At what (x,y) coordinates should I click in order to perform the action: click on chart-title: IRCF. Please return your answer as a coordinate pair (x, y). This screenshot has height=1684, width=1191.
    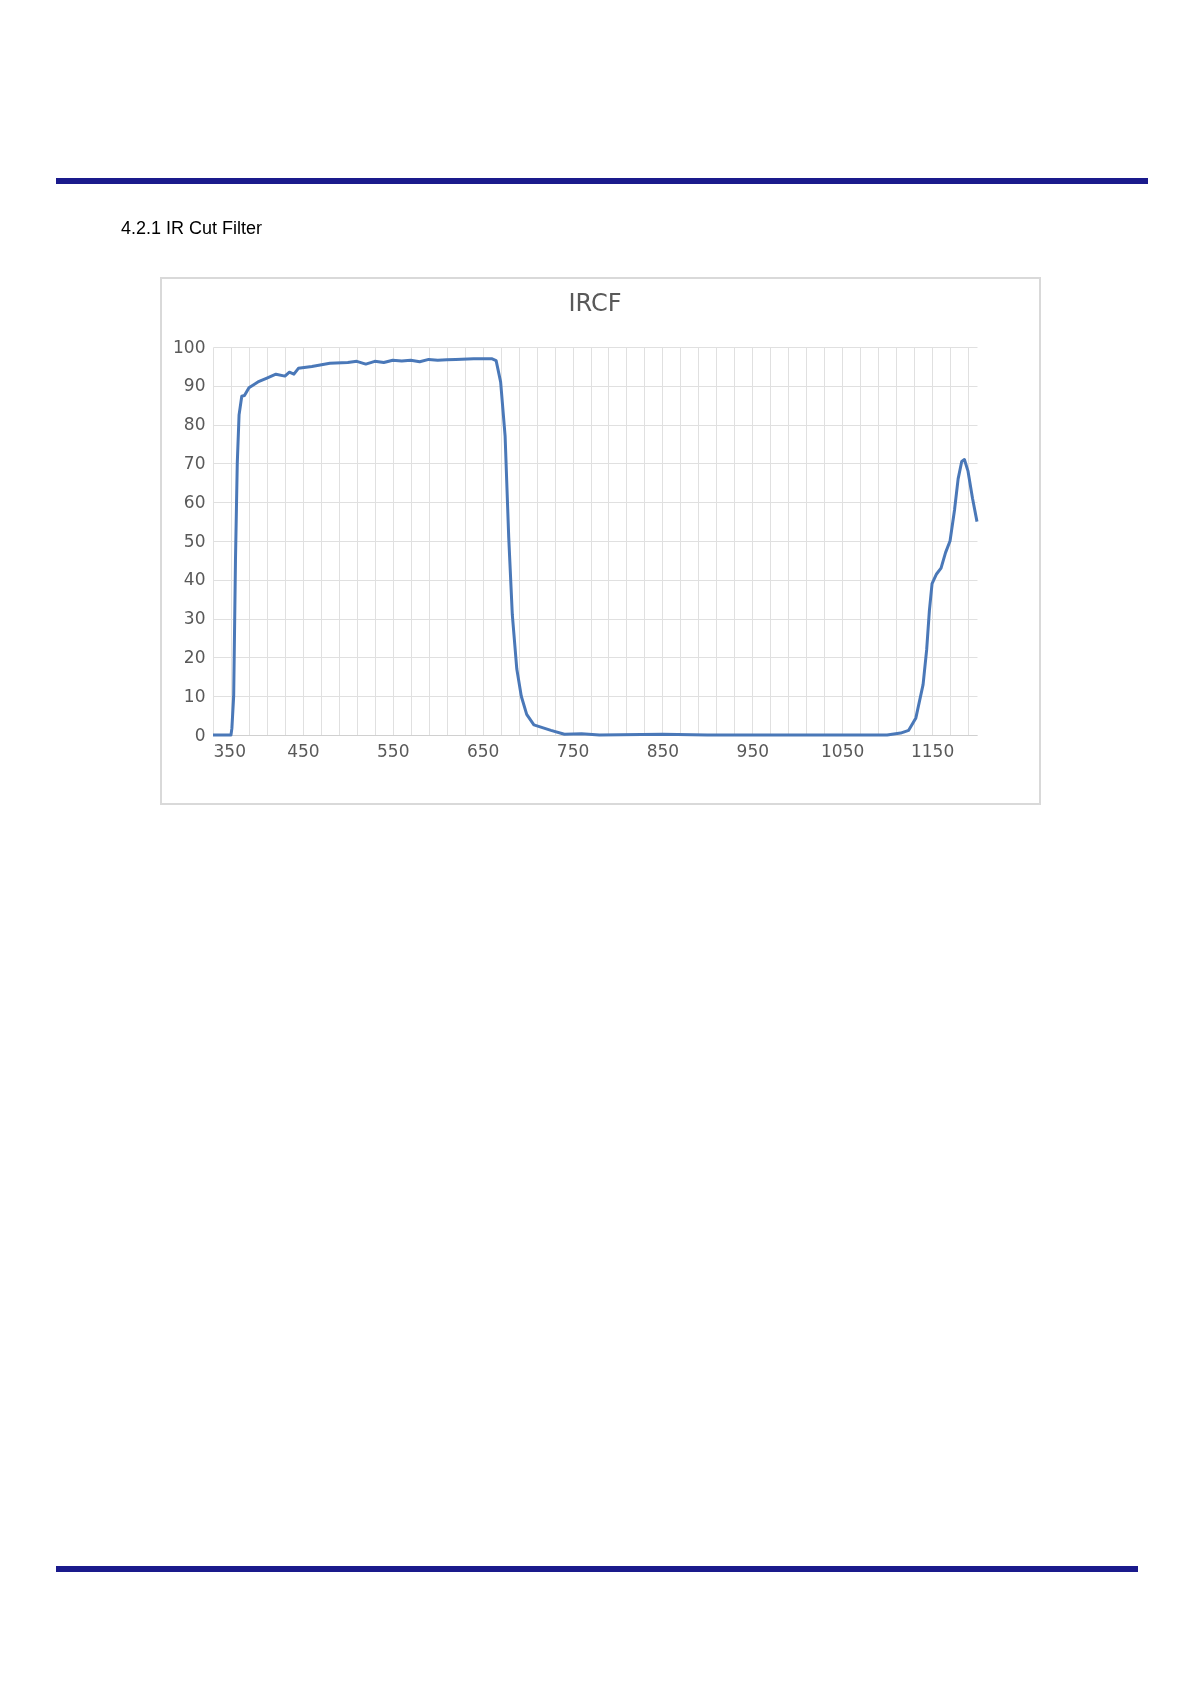
    Looking at the image, I should click on (595, 303).